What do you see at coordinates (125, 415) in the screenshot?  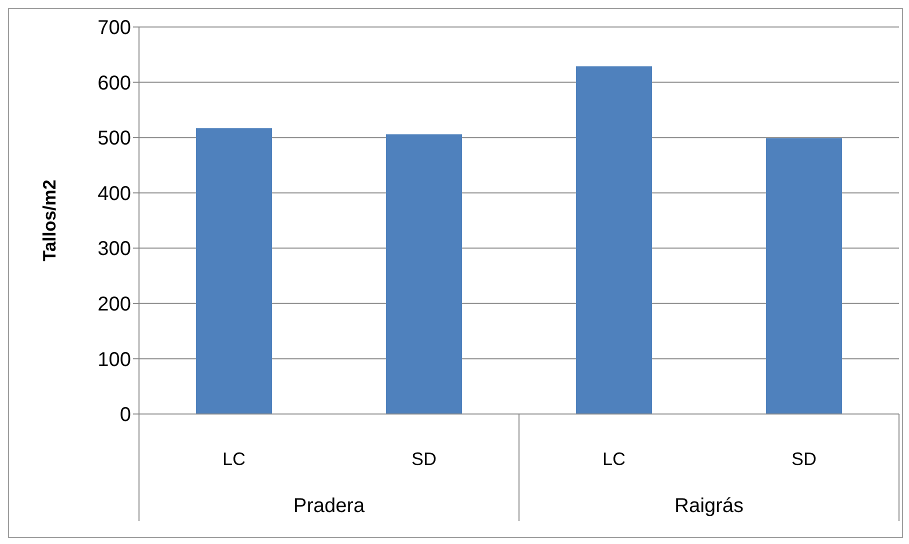 I see `y-tick-label: 0` at bounding box center [125, 415].